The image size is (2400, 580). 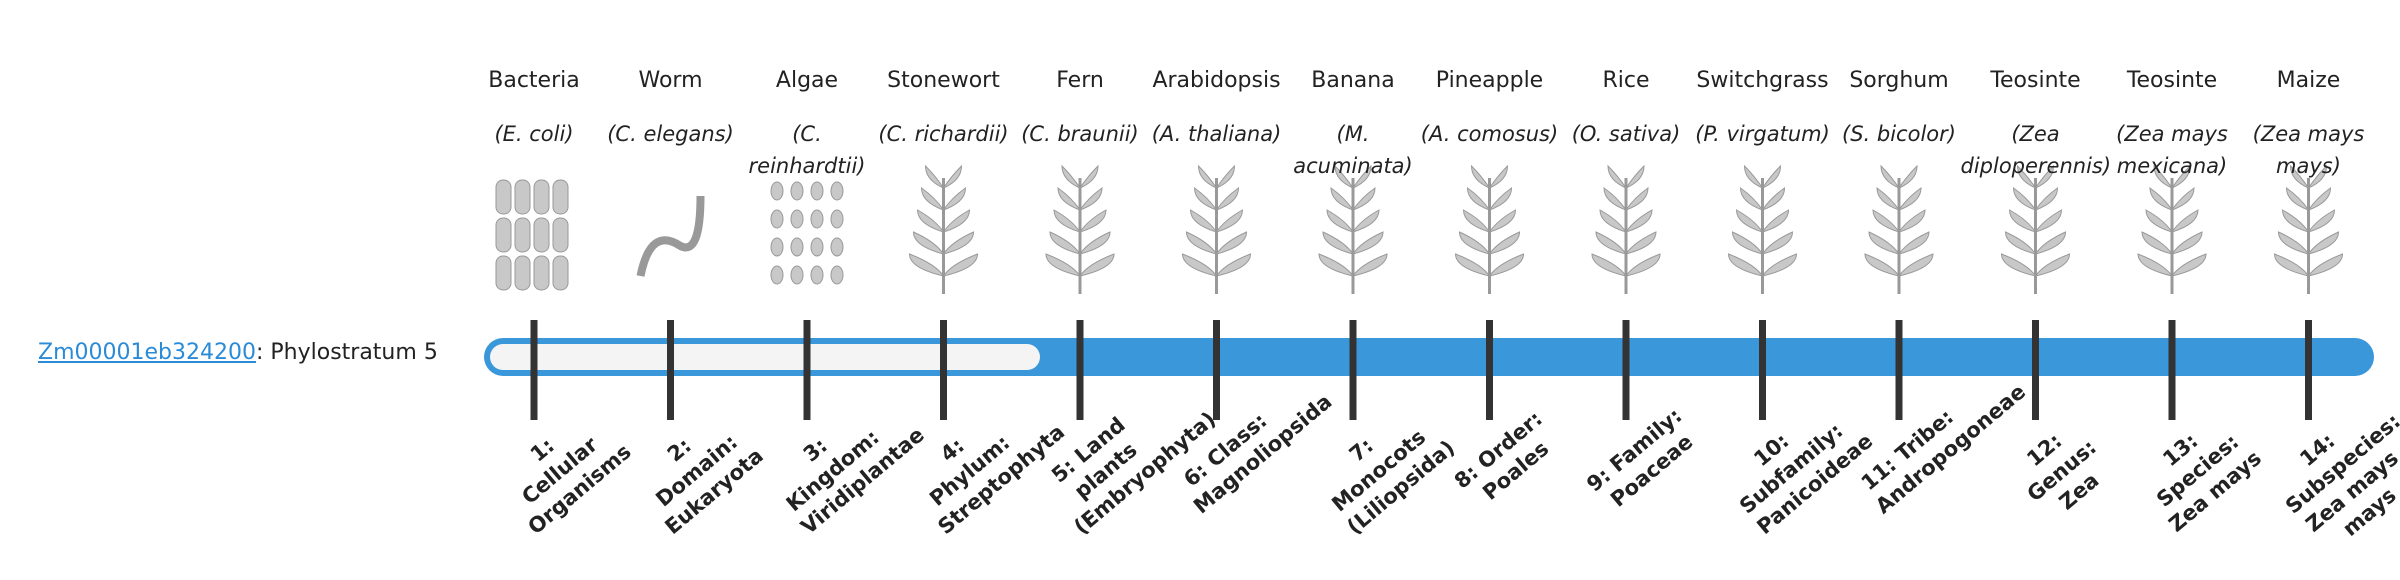 What do you see at coordinates (807, 80) in the screenshot?
I see `organism-name: Algae` at bounding box center [807, 80].